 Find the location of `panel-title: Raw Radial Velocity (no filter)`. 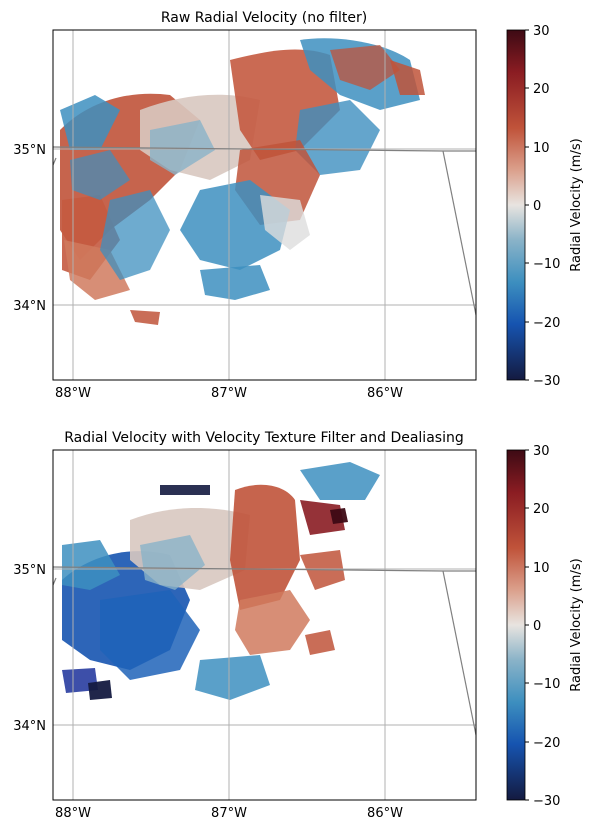

panel-title: Raw Radial Velocity (no filter) is located at coordinates (264, 18).